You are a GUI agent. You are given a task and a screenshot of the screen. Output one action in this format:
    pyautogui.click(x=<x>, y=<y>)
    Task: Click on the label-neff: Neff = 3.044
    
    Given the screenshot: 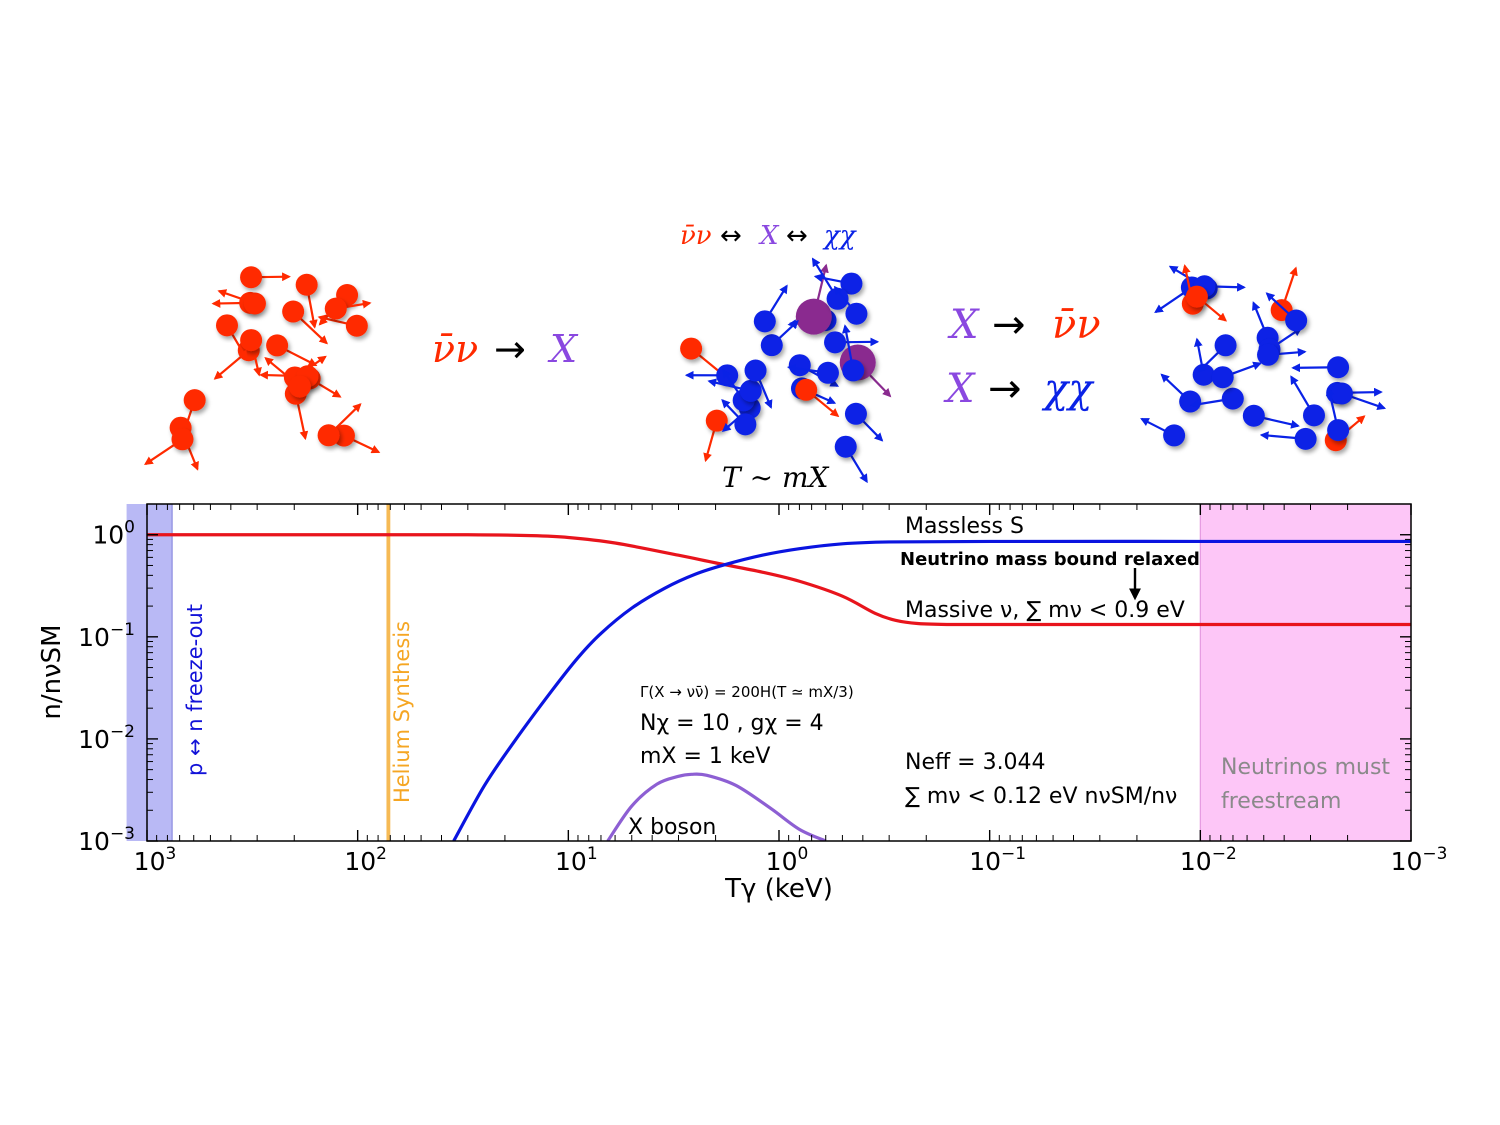 What is the action you would take?
    pyautogui.click(x=975, y=762)
    